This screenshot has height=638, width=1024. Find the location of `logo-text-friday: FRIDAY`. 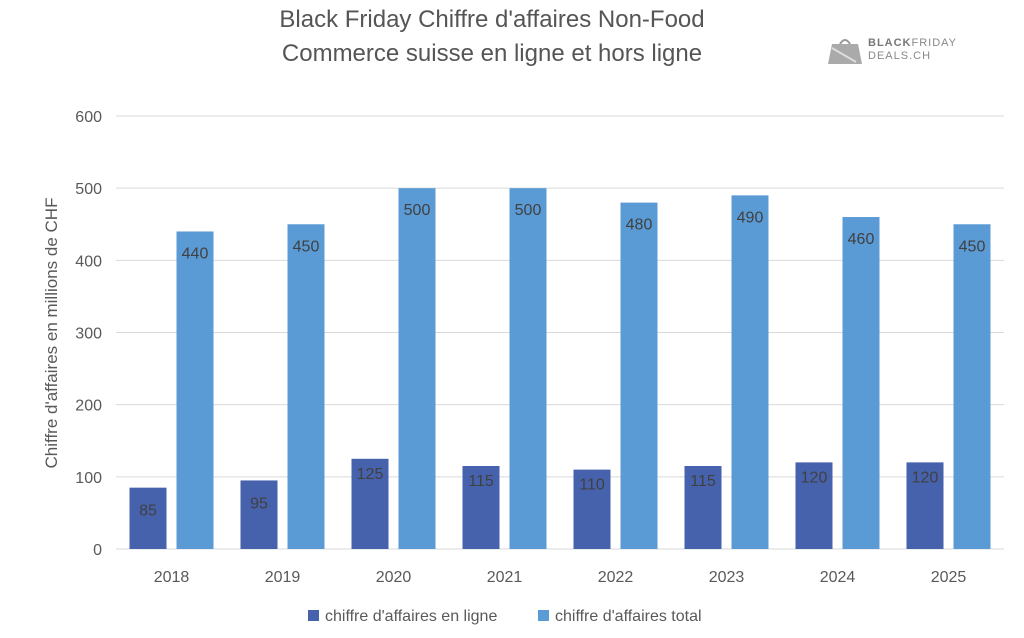

logo-text-friday: FRIDAY is located at coordinates (934, 43).